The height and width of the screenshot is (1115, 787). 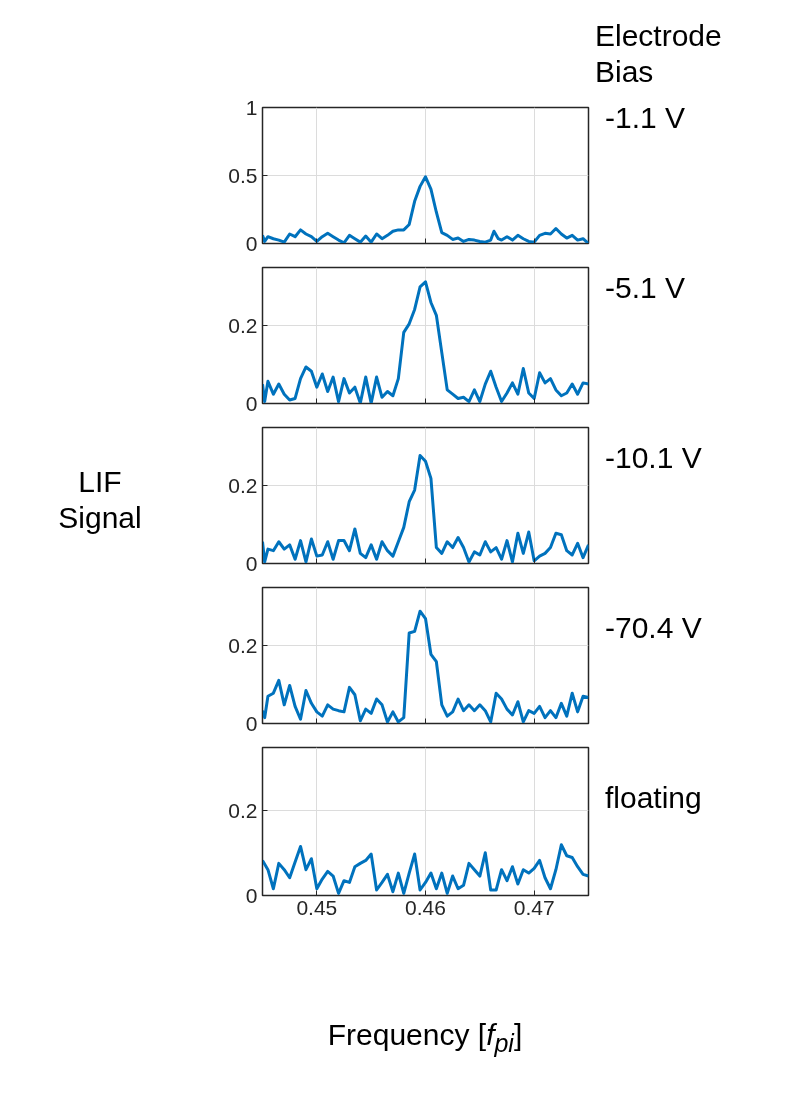 What do you see at coordinates (654, 798) in the screenshot?
I see `series-label: floating` at bounding box center [654, 798].